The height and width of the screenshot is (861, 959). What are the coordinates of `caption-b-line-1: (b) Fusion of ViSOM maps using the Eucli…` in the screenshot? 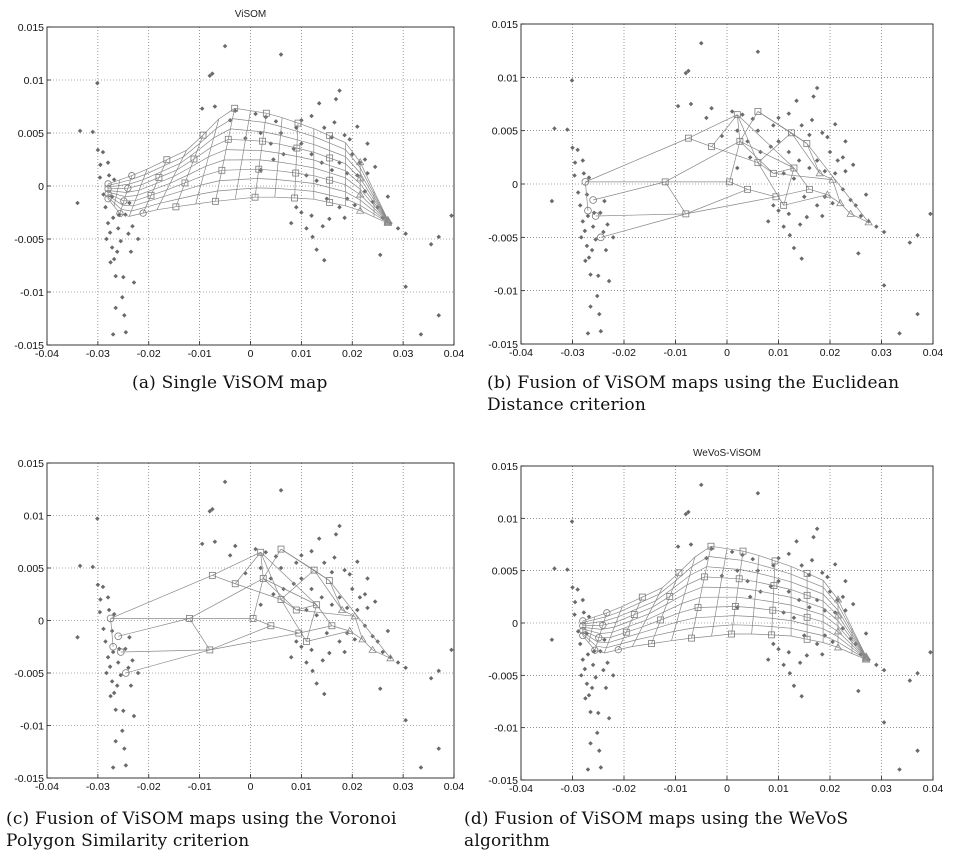 It's located at (693, 383).